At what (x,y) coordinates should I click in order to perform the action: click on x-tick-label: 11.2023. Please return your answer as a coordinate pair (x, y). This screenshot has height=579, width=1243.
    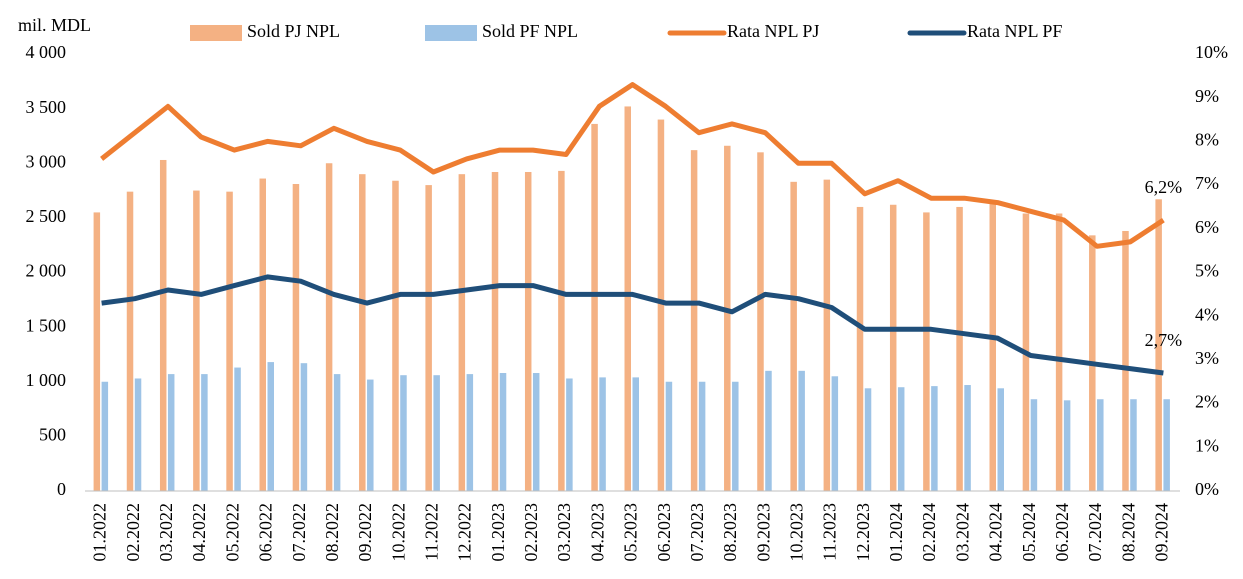
    Looking at the image, I should click on (830, 532).